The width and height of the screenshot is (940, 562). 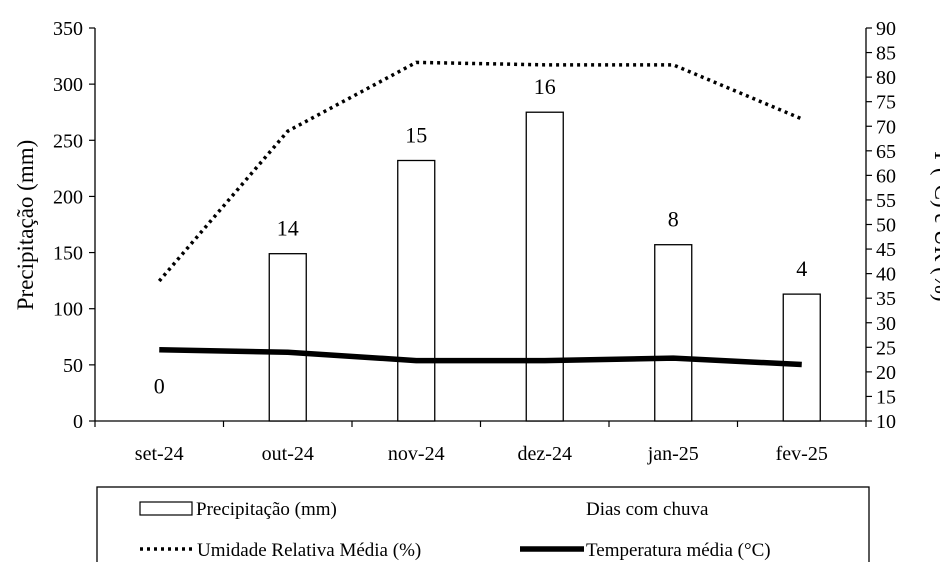 I want to click on right-axis-title: T (°C) e UR (%), so click(x=935, y=224).